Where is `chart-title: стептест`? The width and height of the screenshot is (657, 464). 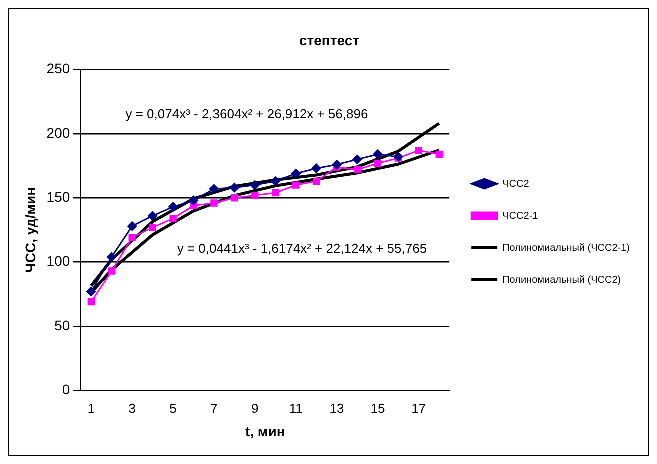
chart-title: стептест is located at coordinates (330, 40).